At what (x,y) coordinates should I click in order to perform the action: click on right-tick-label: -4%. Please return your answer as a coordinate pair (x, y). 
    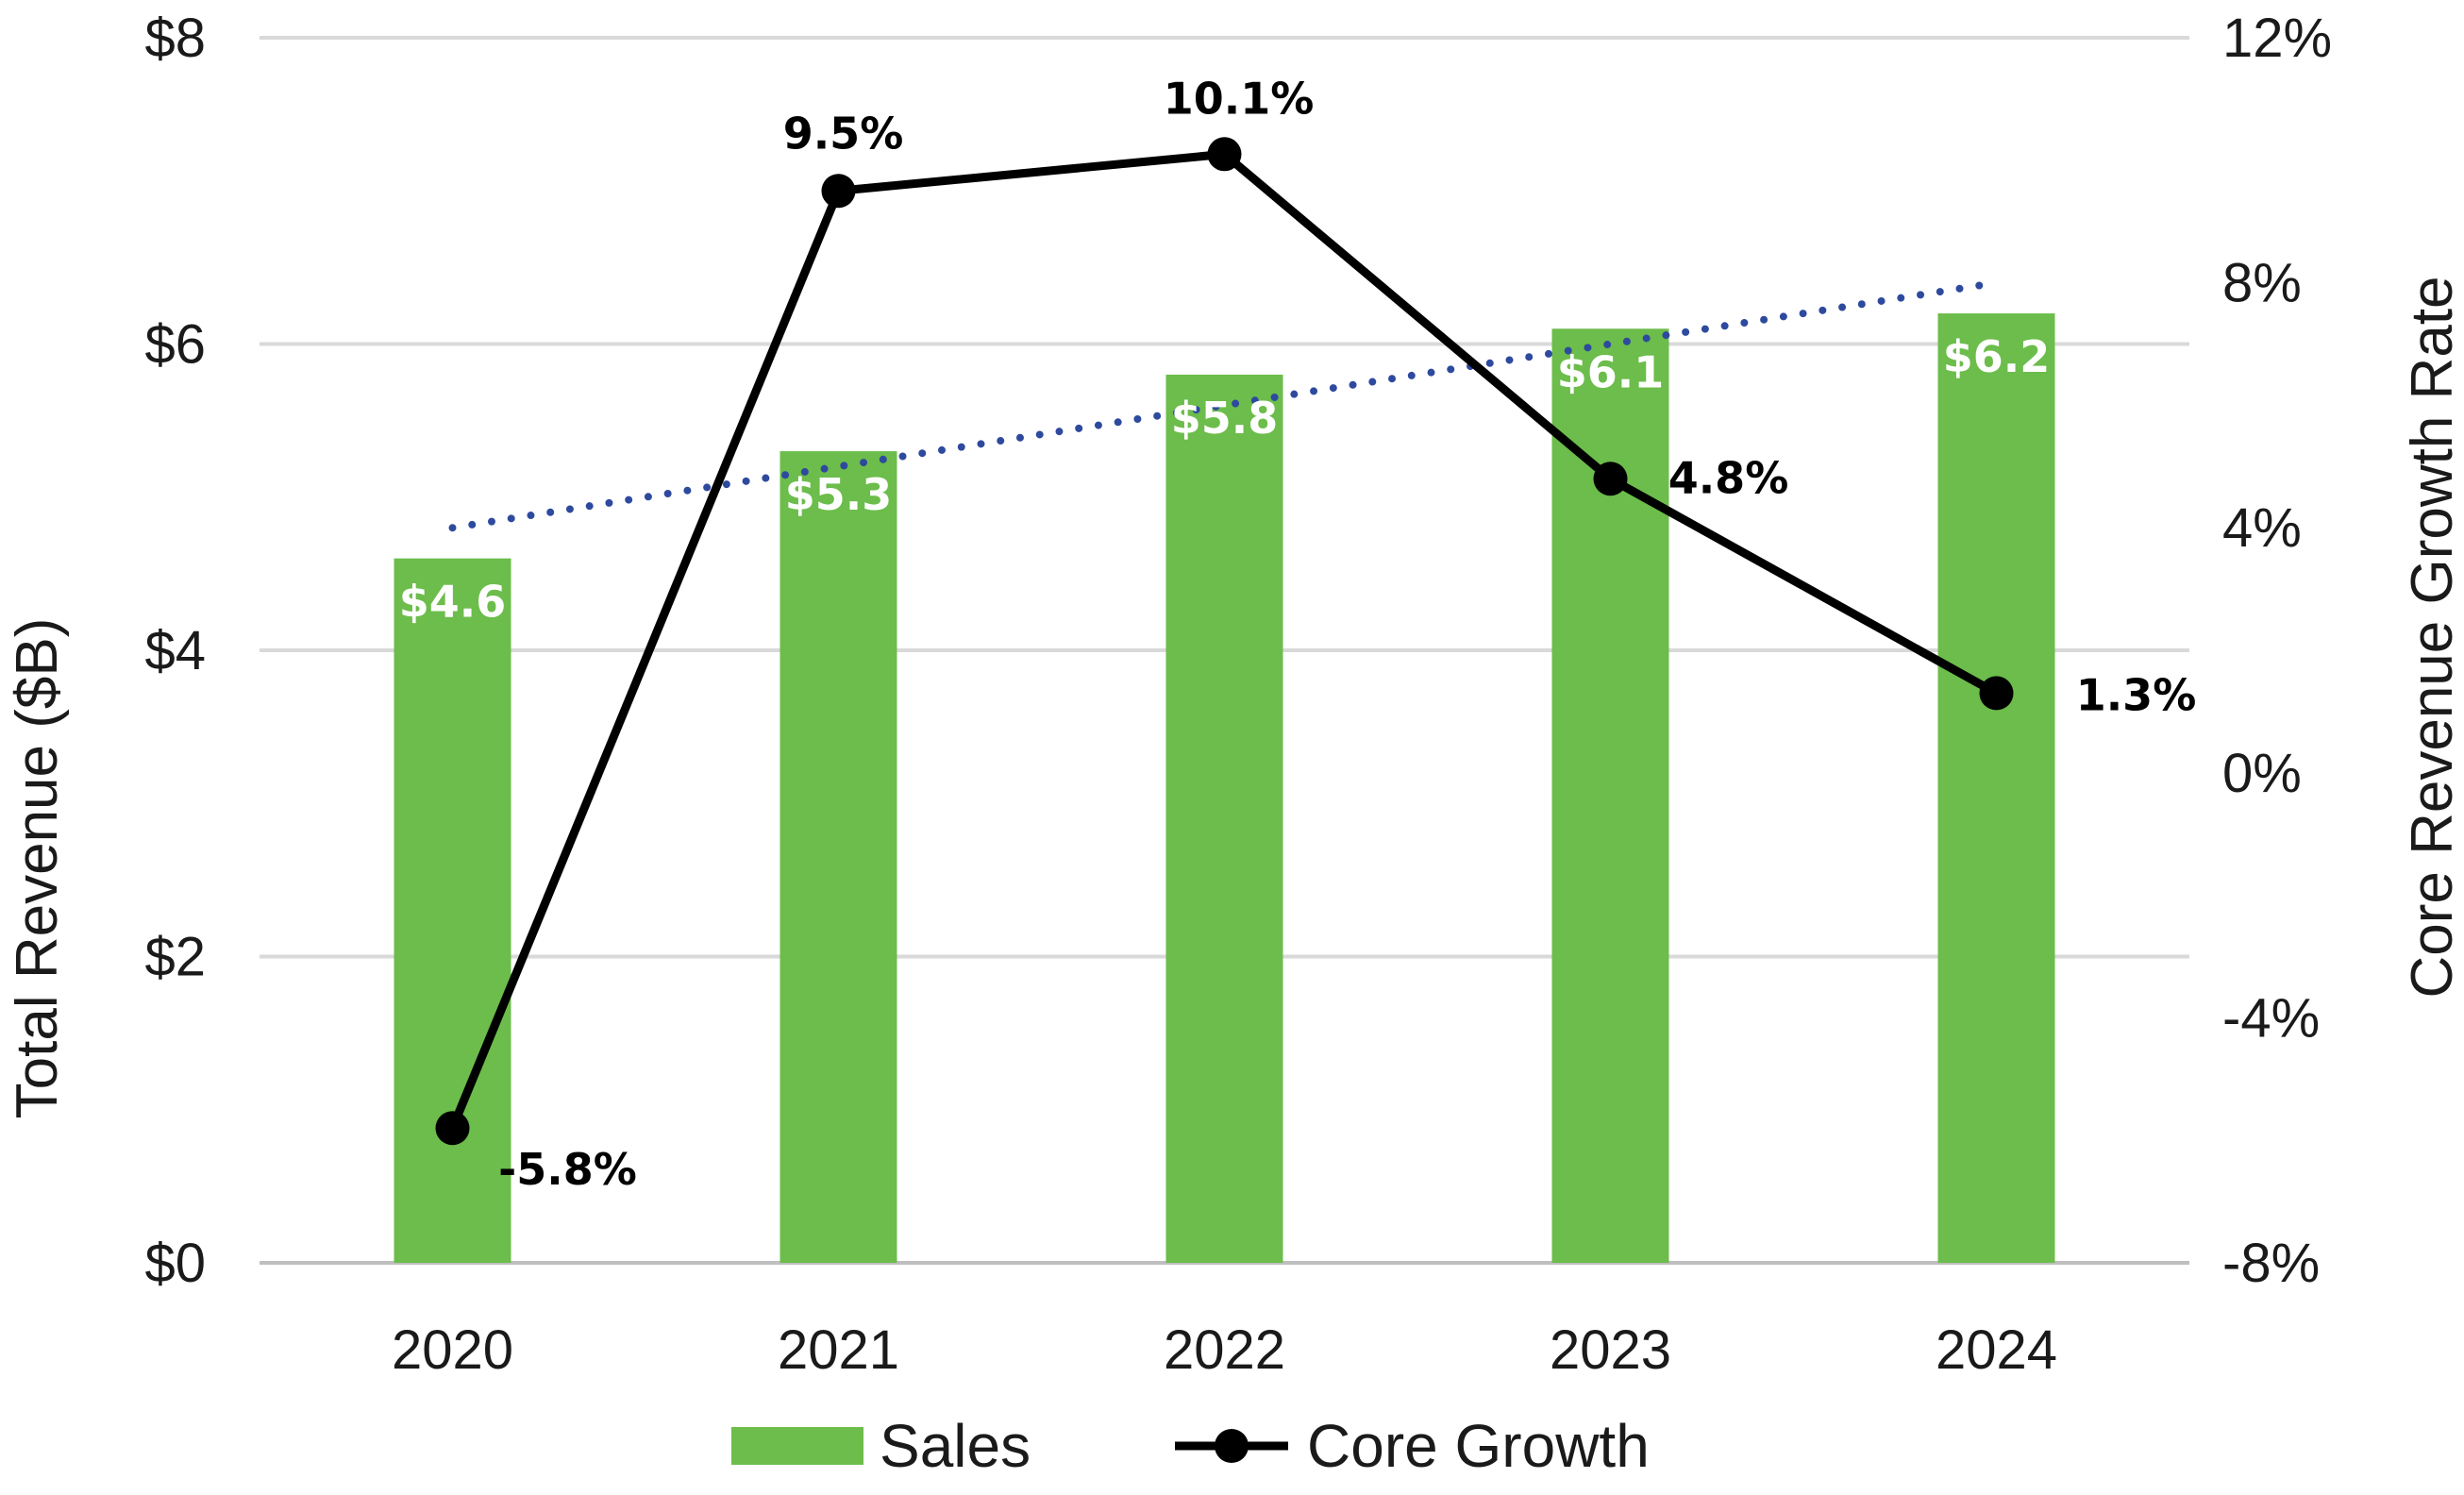
    Looking at the image, I should click on (2271, 1018).